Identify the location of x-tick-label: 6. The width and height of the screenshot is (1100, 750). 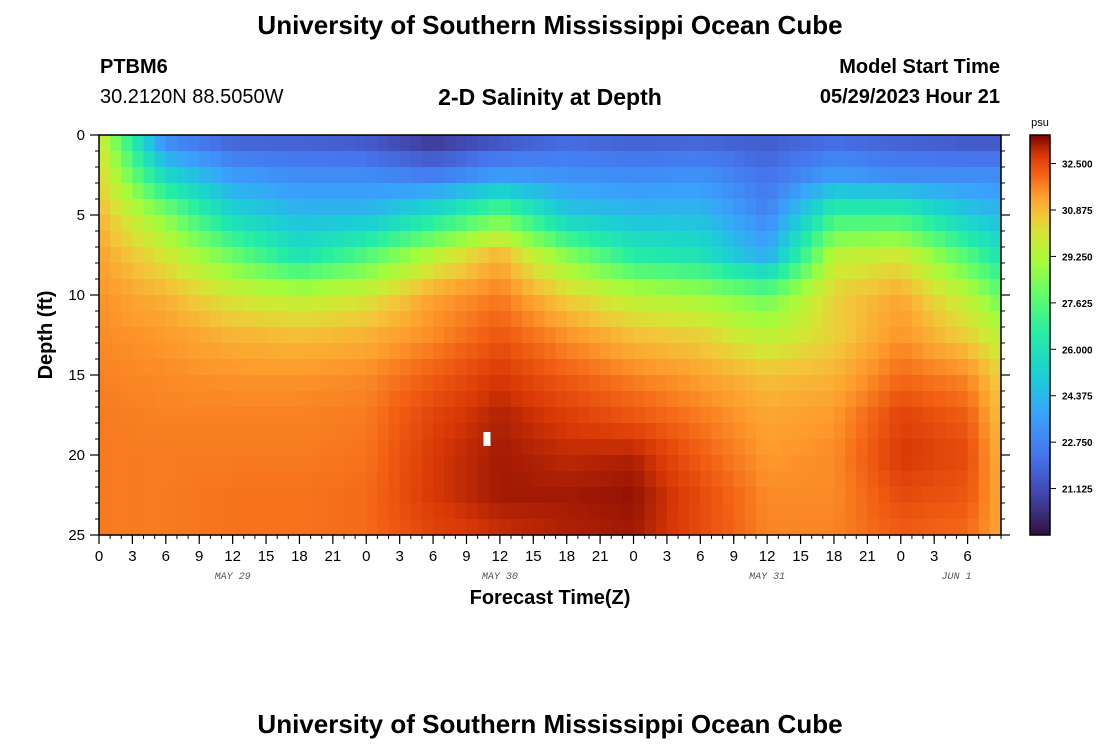
(967, 556).